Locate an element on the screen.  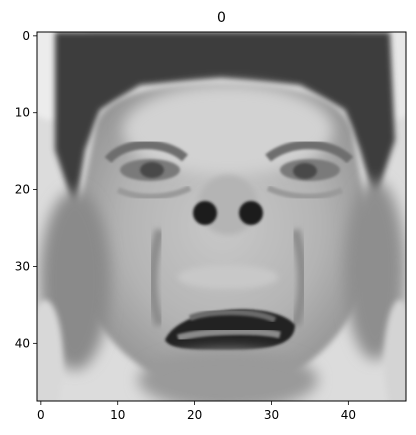
y-tick-label: 40 is located at coordinates (22, 343).